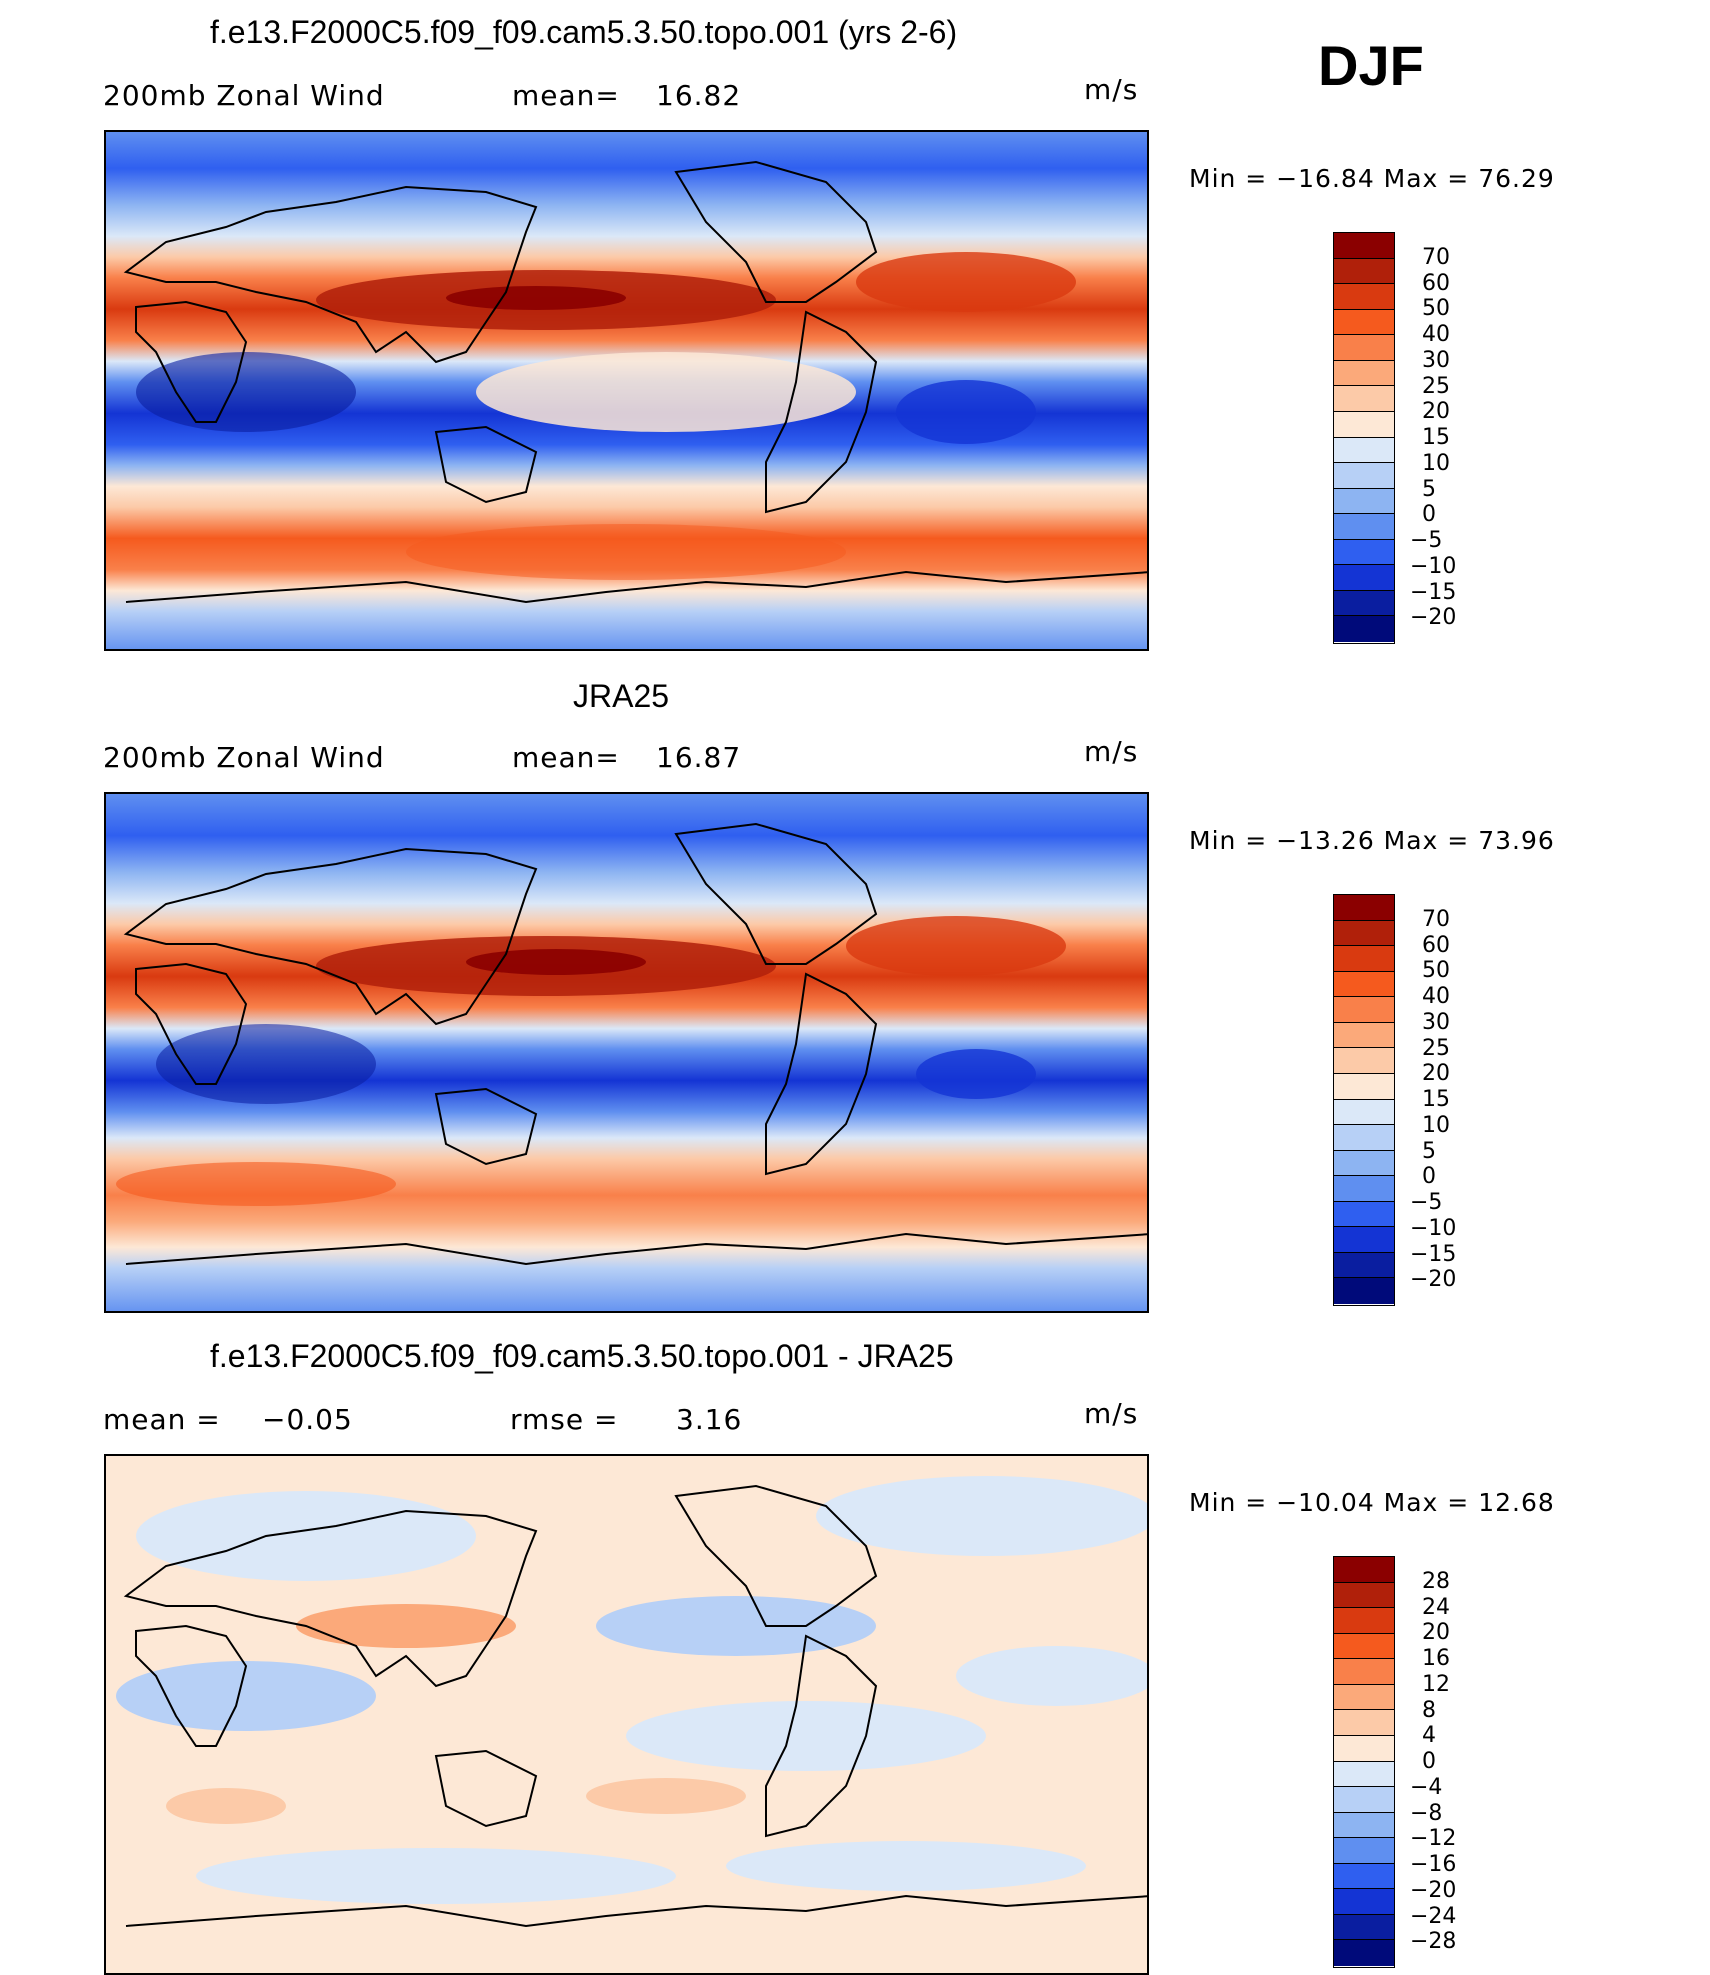 This screenshot has height=1975, width=1710. Describe the element at coordinates (1436, 1581) in the screenshot. I see `colorbar-tick-label: 28` at that location.